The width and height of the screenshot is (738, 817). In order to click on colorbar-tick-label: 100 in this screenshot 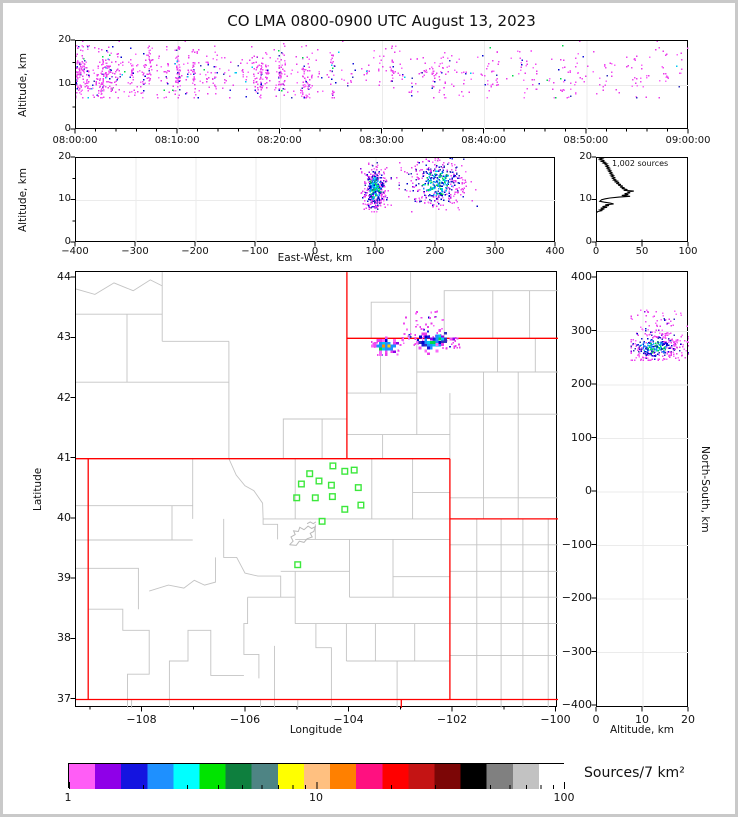, I will do `click(564, 797)`.